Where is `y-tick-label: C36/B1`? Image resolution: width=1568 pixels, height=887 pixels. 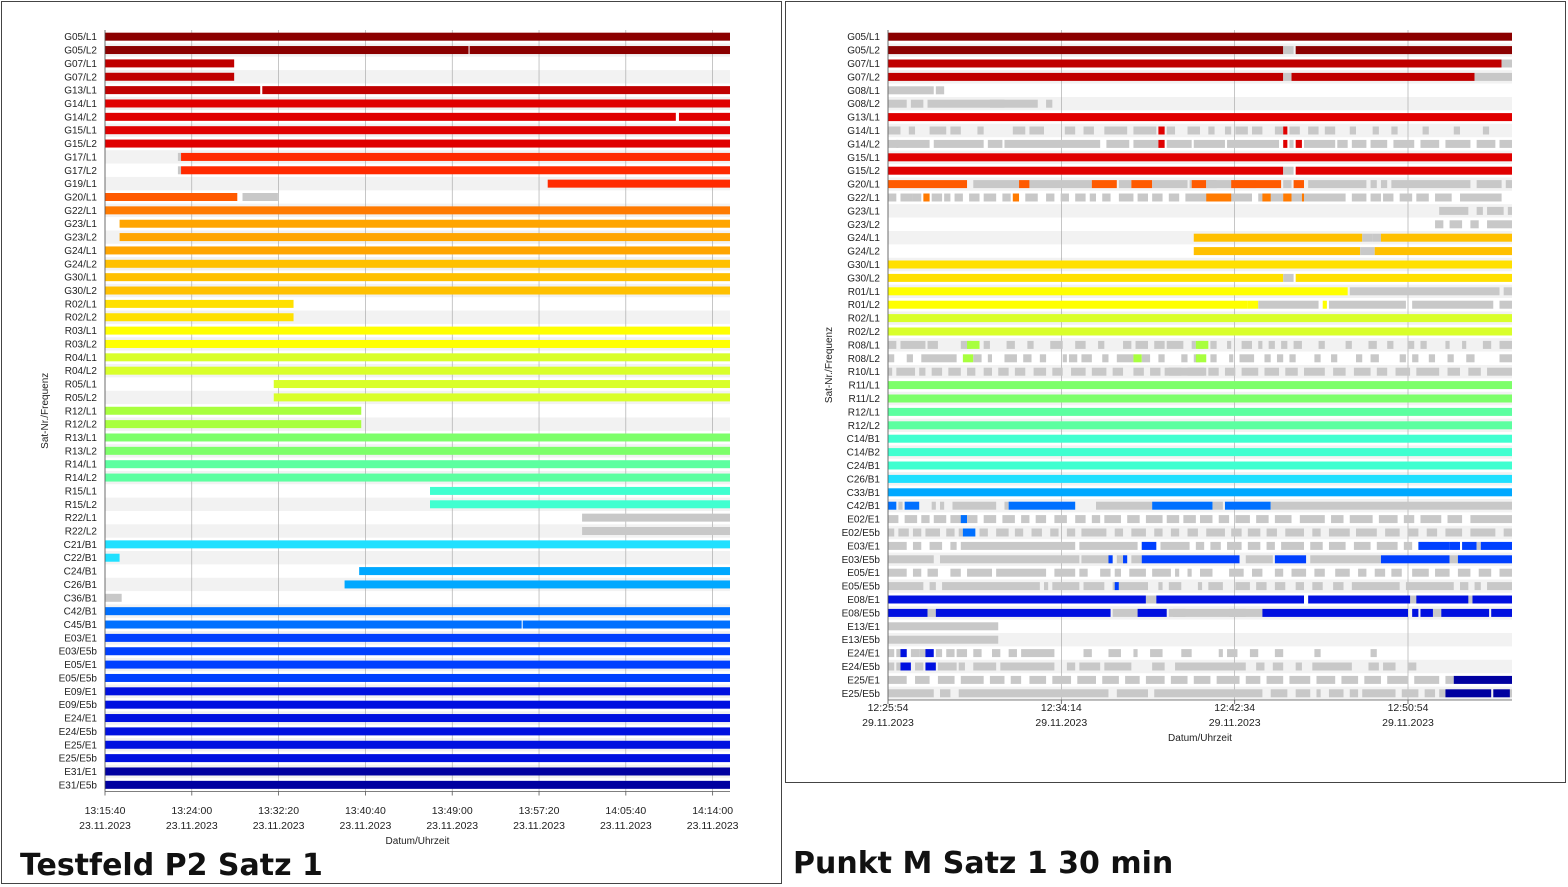
y-tick-label: C36/B1 is located at coordinates (81, 598).